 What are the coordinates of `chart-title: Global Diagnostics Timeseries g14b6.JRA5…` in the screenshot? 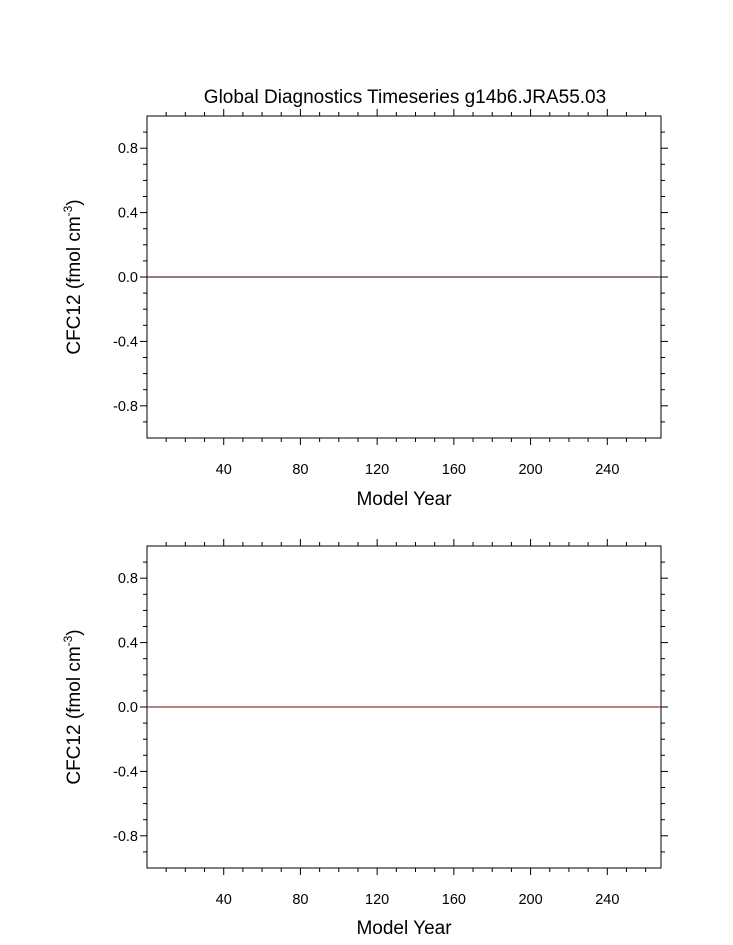 It's located at (405, 97).